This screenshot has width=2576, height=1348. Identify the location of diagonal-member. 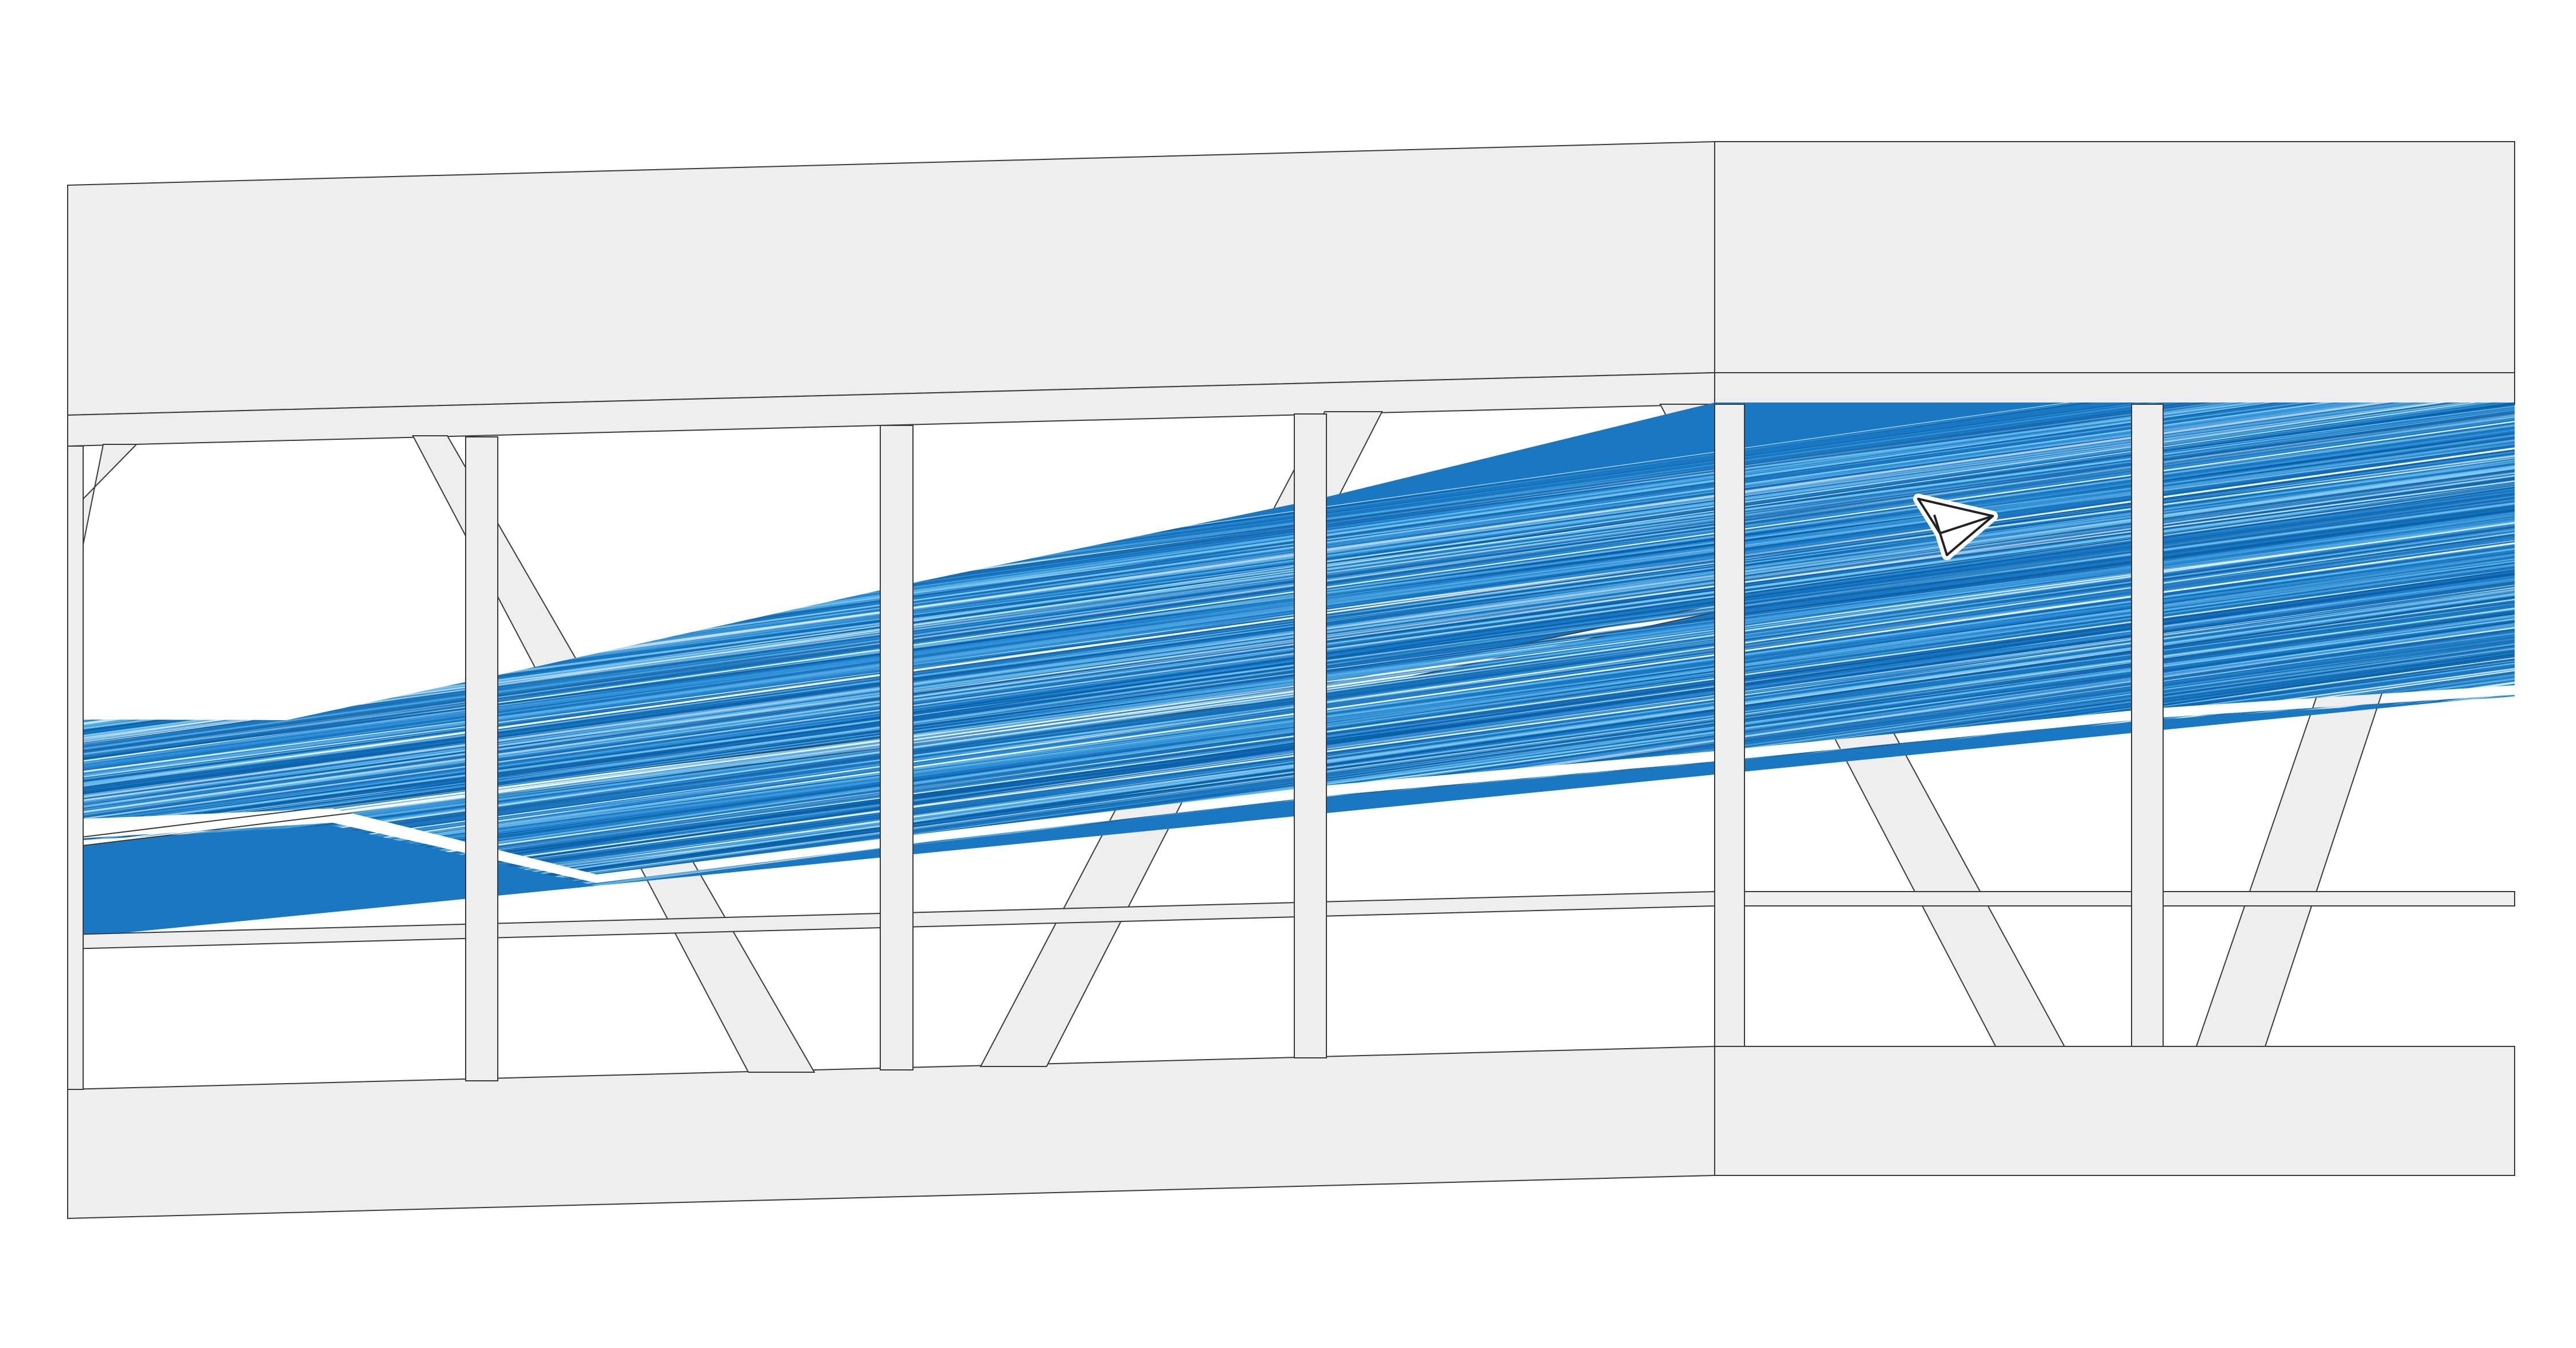
(111, 494).